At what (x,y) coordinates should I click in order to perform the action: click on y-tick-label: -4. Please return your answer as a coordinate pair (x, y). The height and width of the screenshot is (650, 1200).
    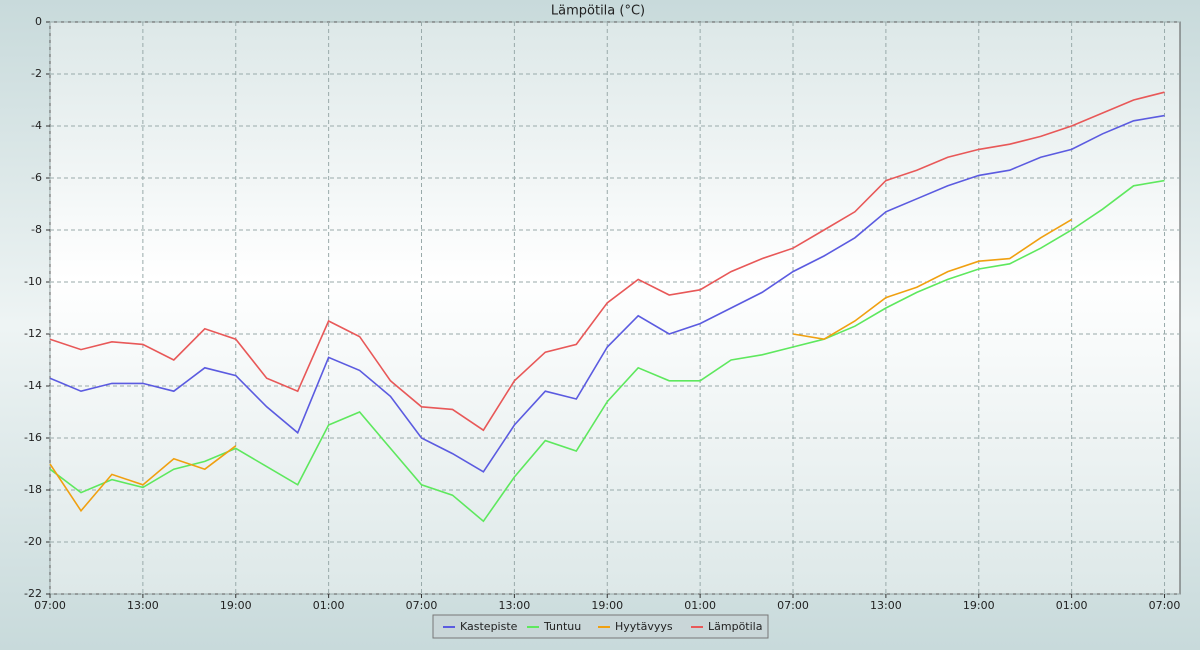
    Looking at the image, I should click on (36, 125).